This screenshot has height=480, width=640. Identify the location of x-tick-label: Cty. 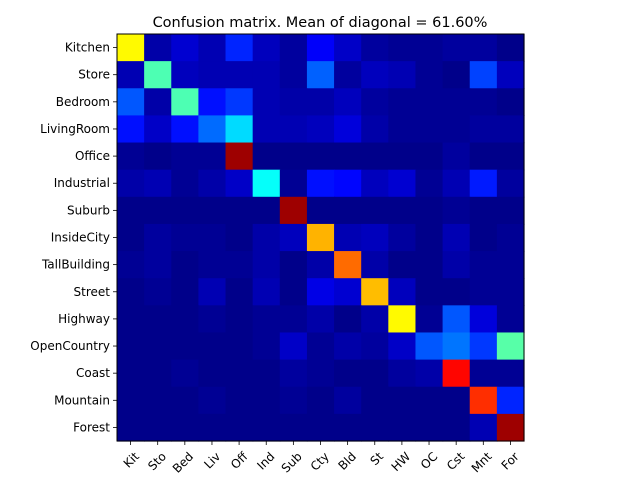
(320, 461).